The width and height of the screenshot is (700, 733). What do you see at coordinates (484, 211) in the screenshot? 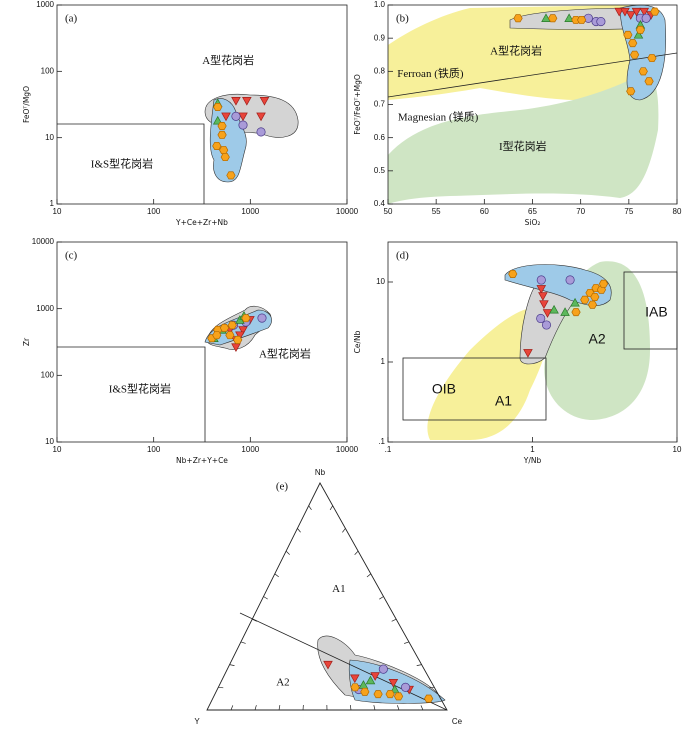
I see `x-tick-label: 60` at bounding box center [484, 211].